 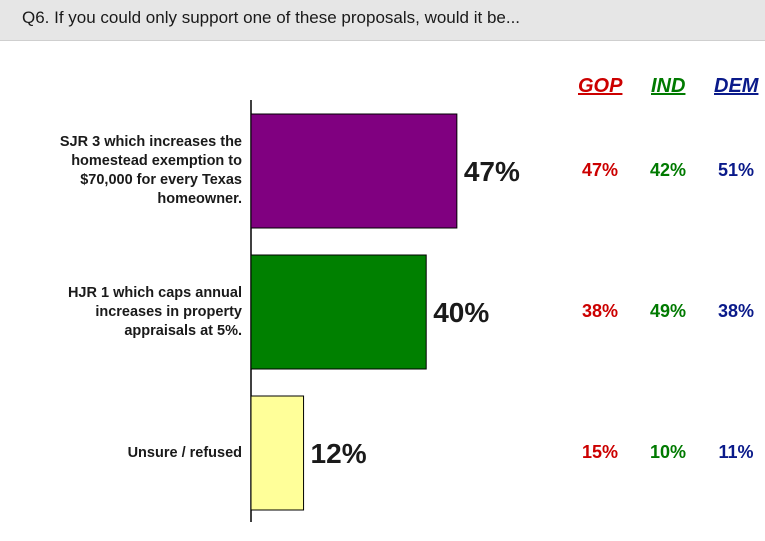 What do you see at coordinates (156, 161) in the screenshot?
I see `category-label-line: homestead exemption to` at bounding box center [156, 161].